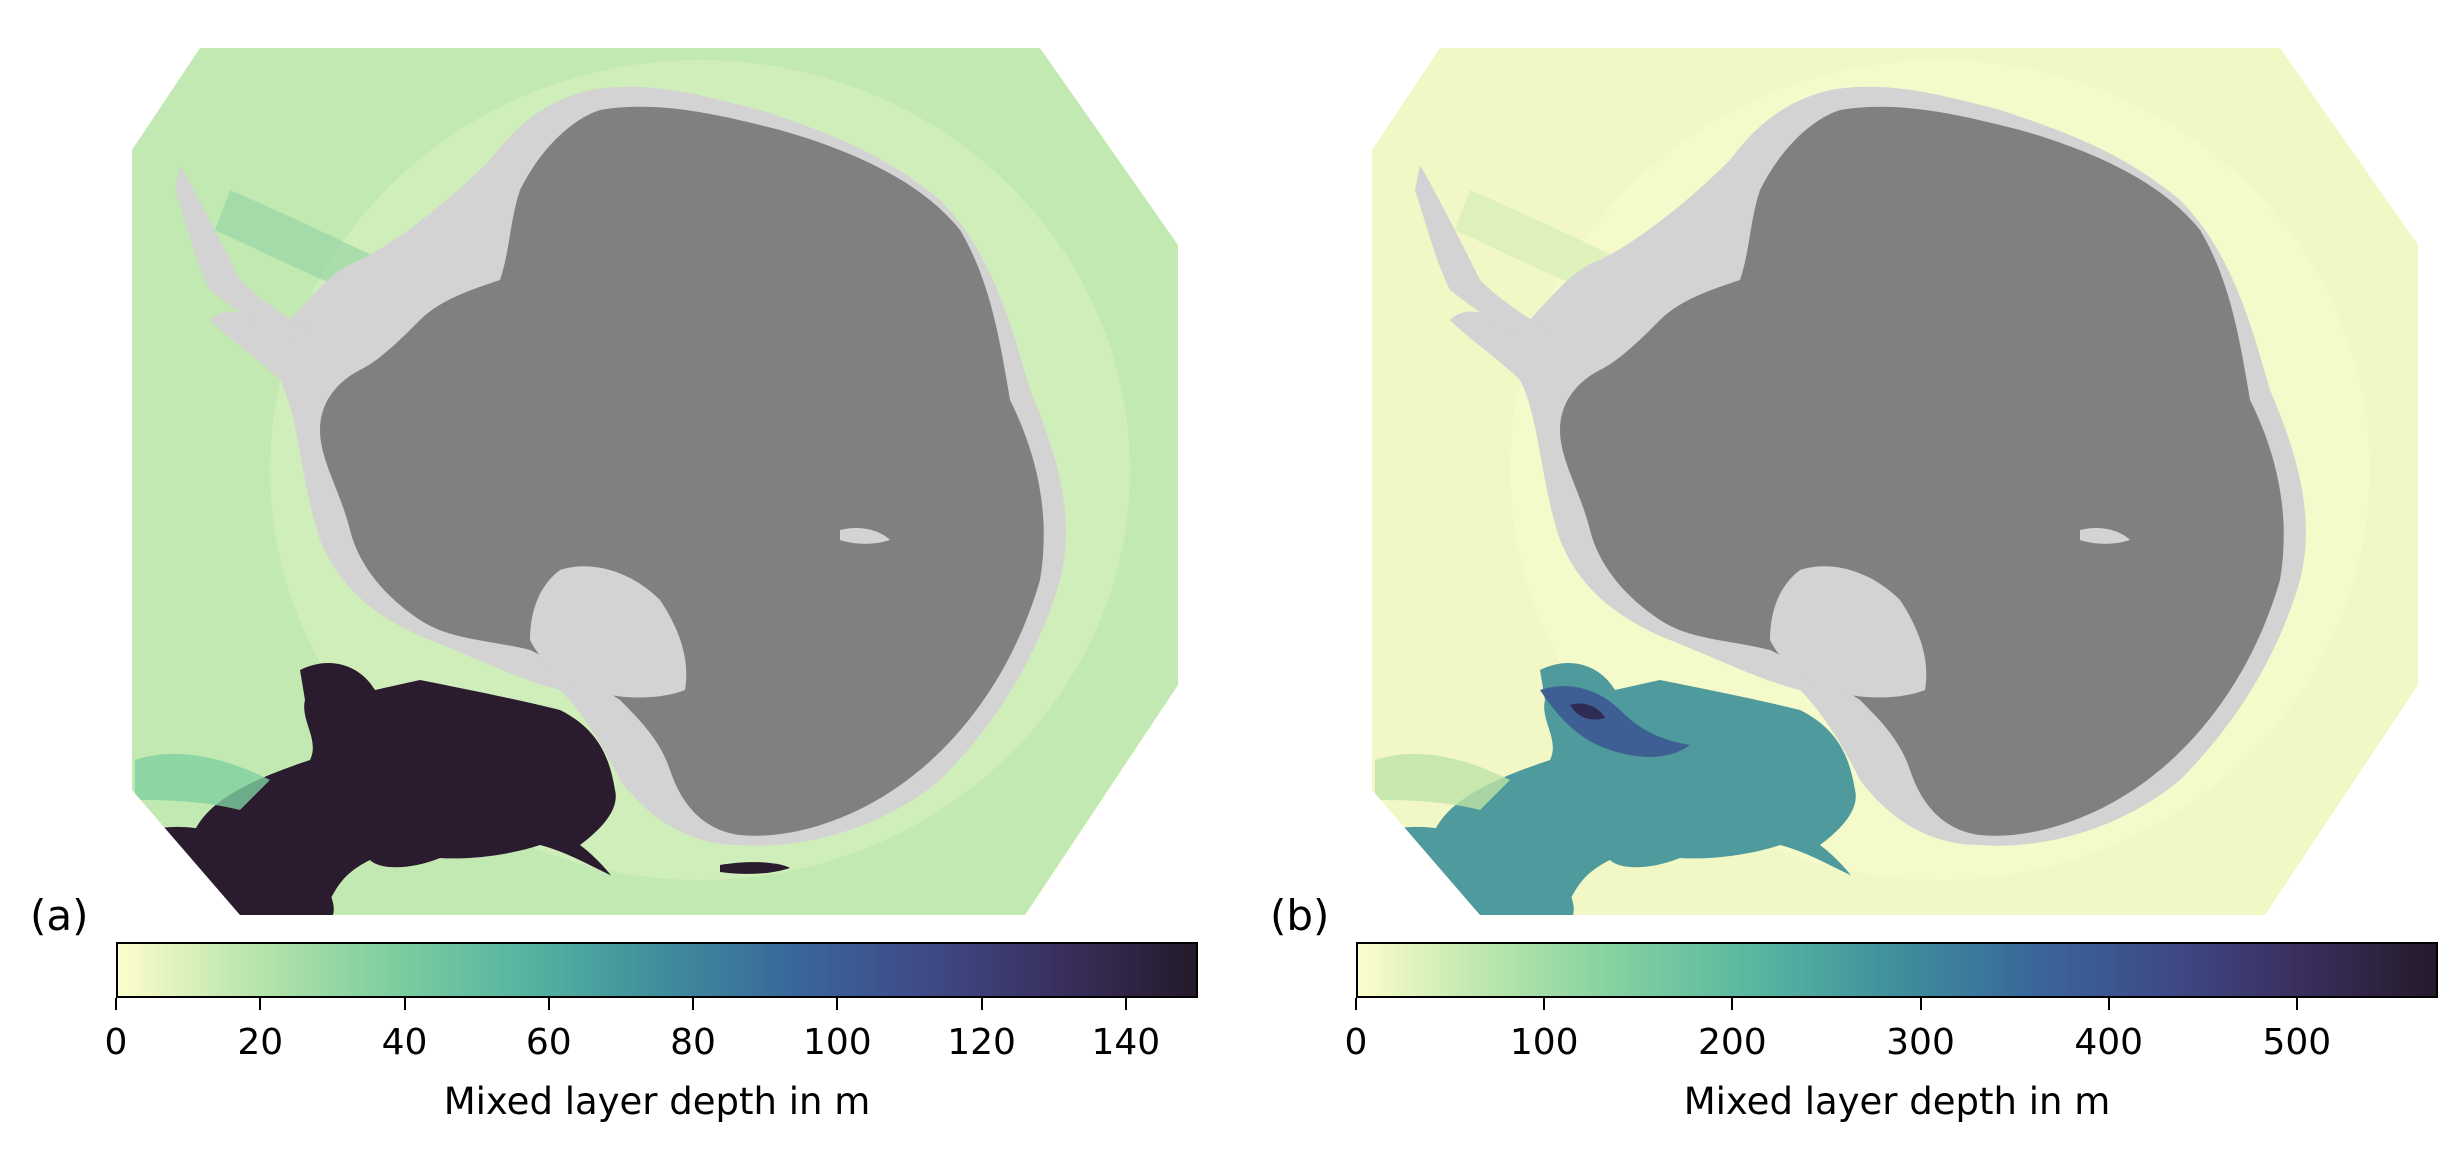  Describe the element at coordinates (981, 1042) in the screenshot. I see `colorbar-tick-label: 120` at that location.